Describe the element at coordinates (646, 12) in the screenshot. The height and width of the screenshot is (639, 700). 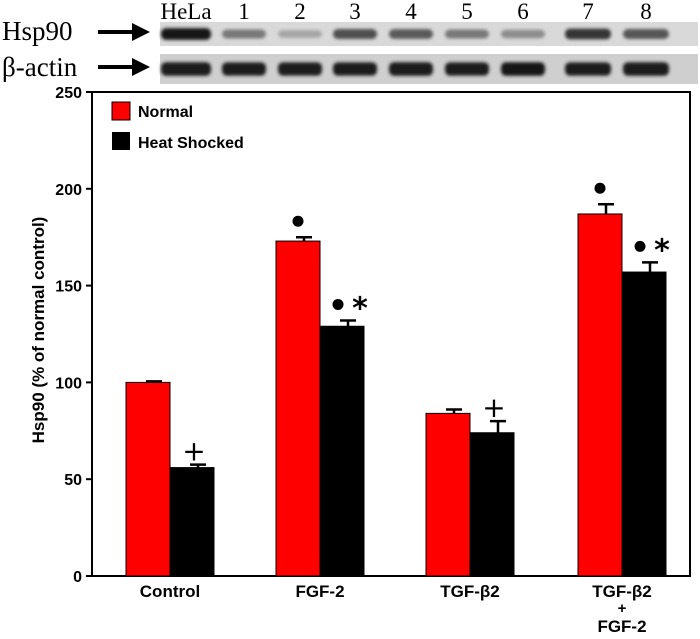
I see `blot-lane-label: 8` at that location.